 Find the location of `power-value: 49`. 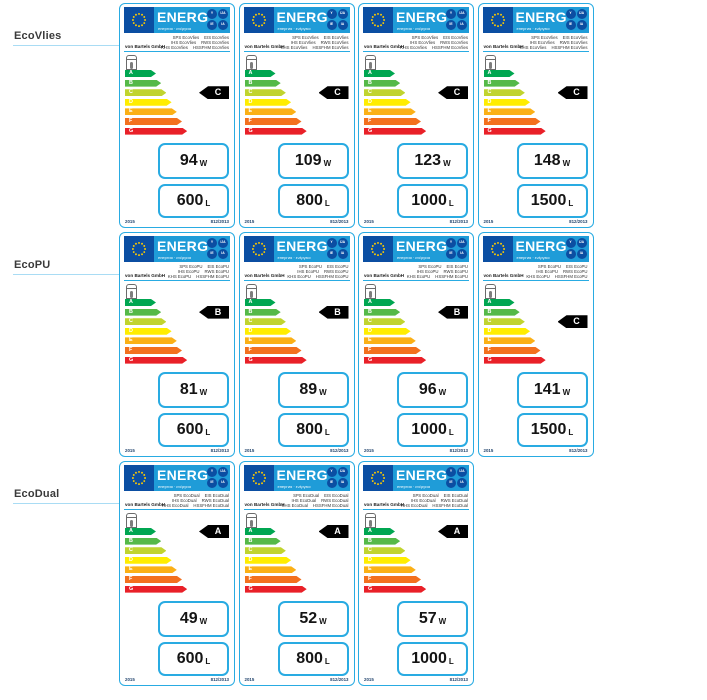

power-value: 49 is located at coordinates (188, 618).